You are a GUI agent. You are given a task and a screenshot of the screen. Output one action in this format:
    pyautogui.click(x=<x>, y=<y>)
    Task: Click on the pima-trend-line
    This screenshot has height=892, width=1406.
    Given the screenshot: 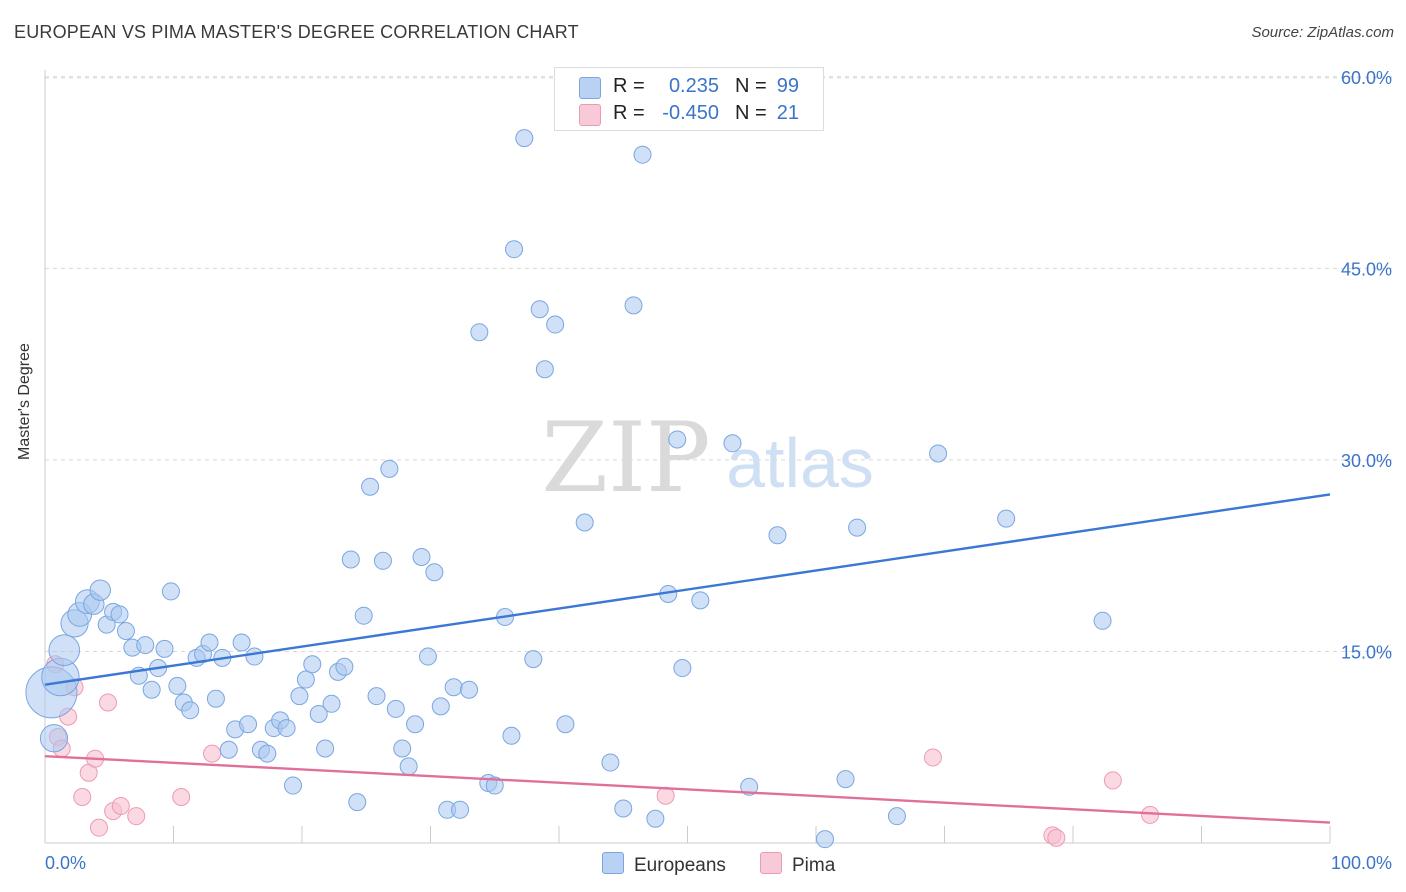 What is the action you would take?
    pyautogui.click(x=687, y=789)
    